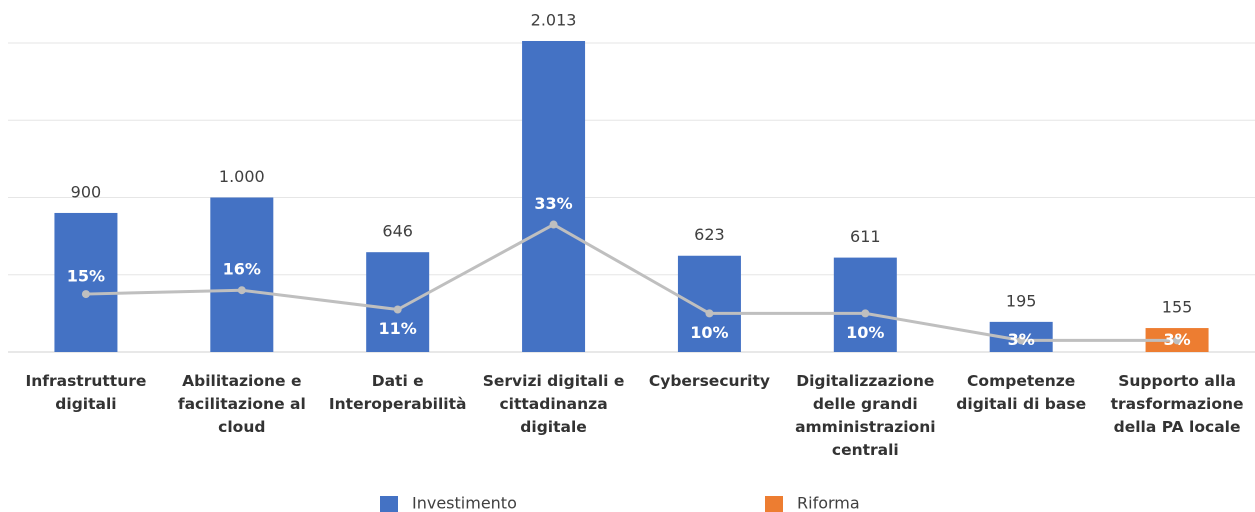 The image size is (1255, 512). Describe the element at coordinates (553, 203) in the screenshot. I see `percent-label: 33%` at that location.